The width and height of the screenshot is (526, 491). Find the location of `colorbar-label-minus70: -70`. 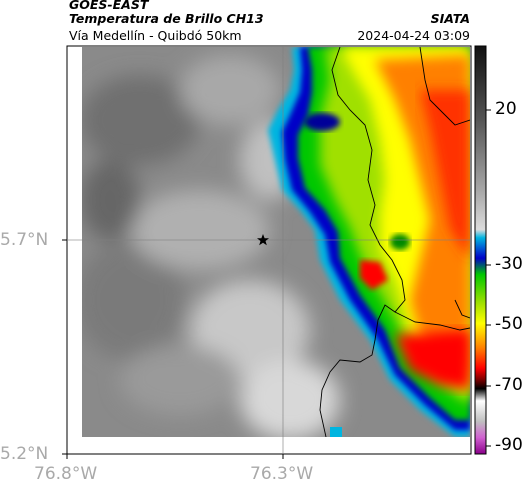

colorbar-label-minus70: -70 is located at coordinates (509, 385).